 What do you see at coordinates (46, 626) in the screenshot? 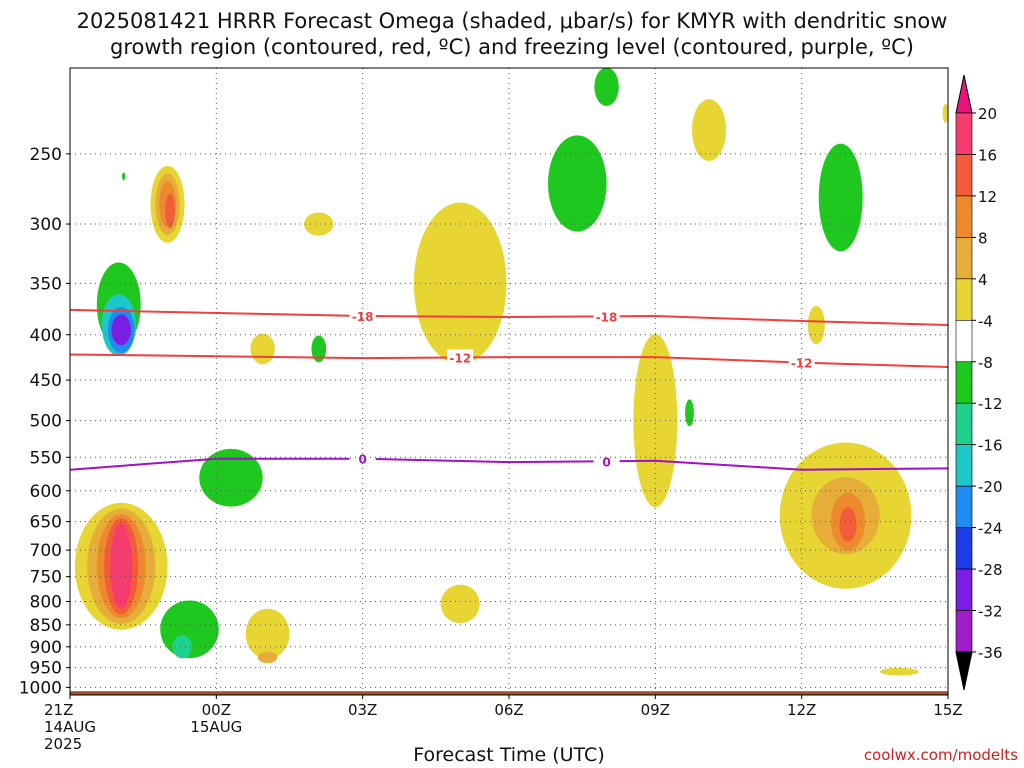
I see `y-tick-label-850: 850` at bounding box center [46, 626].